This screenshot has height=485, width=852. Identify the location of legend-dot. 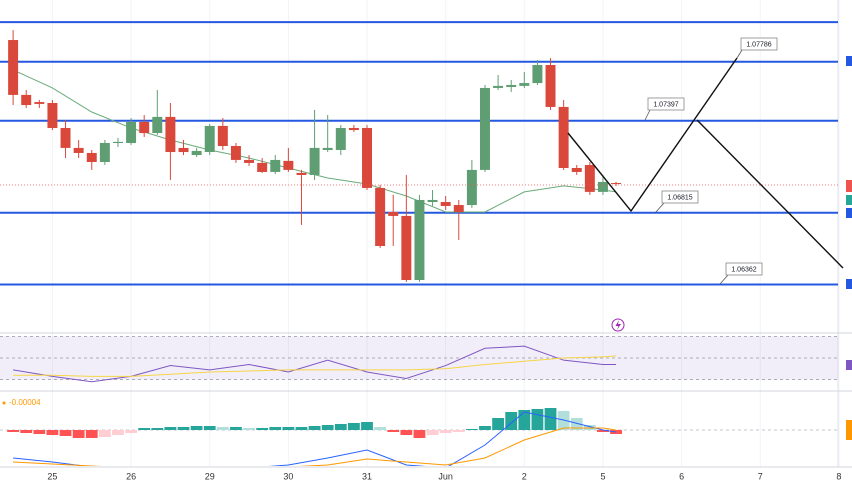
(4, 403).